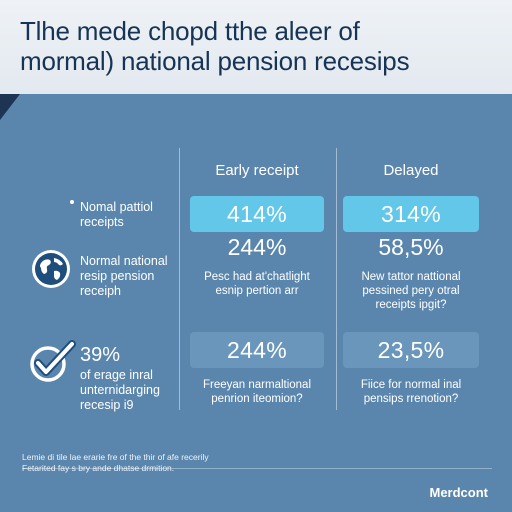  I want to click on row2-delayed-note-line2: pessined pery otral, so click(411, 291).